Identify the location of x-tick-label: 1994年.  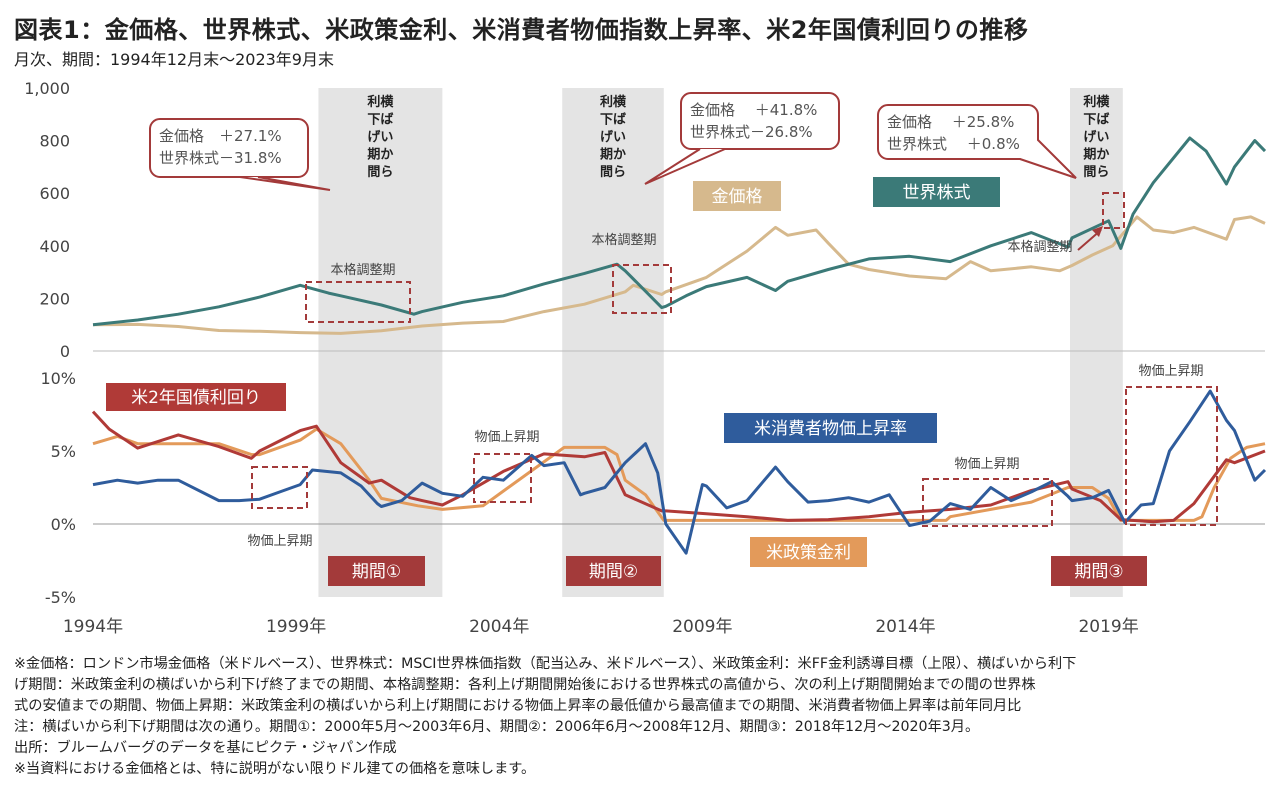
(93, 627).